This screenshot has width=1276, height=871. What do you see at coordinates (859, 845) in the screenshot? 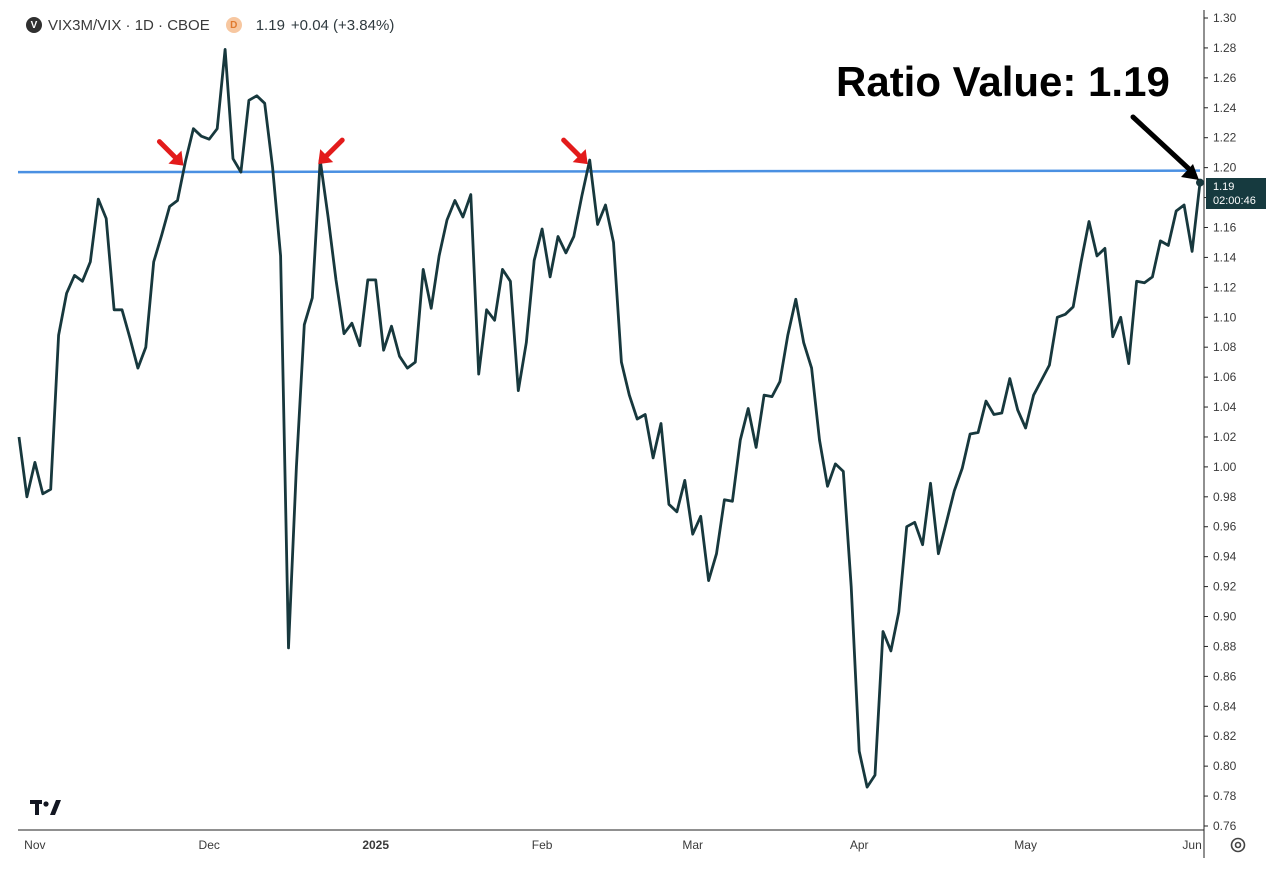
I see `x-tick-label: Apr` at bounding box center [859, 845].